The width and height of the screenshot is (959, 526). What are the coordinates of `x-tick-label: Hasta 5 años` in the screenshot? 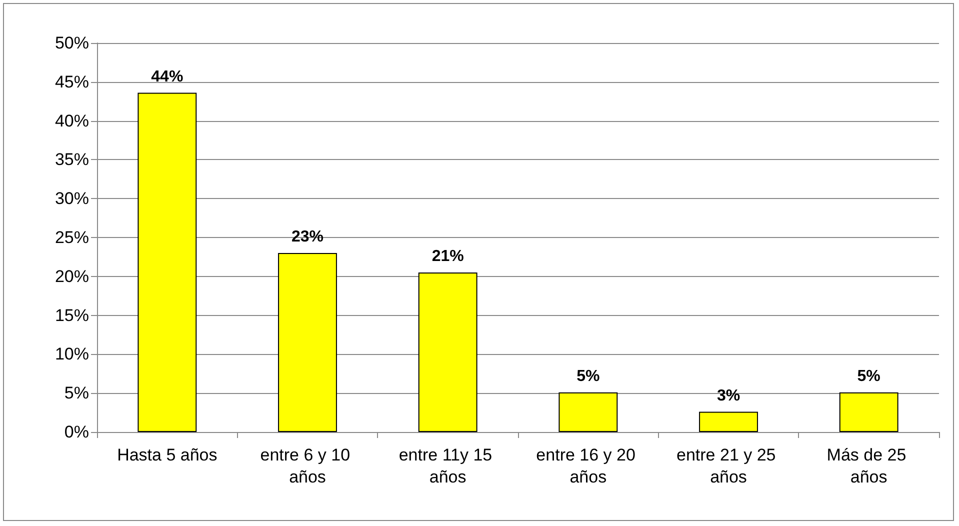 It's located at (167, 455).